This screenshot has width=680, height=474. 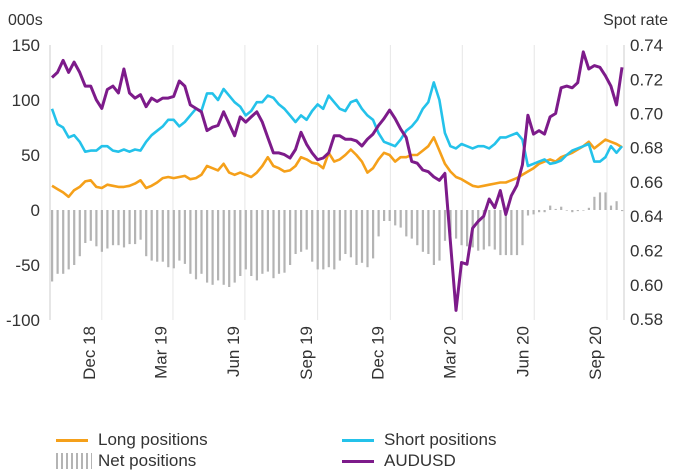 What do you see at coordinates (306, 353) in the screenshot?
I see `x-tick-3: Sep 19` at bounding box center [306, 353].